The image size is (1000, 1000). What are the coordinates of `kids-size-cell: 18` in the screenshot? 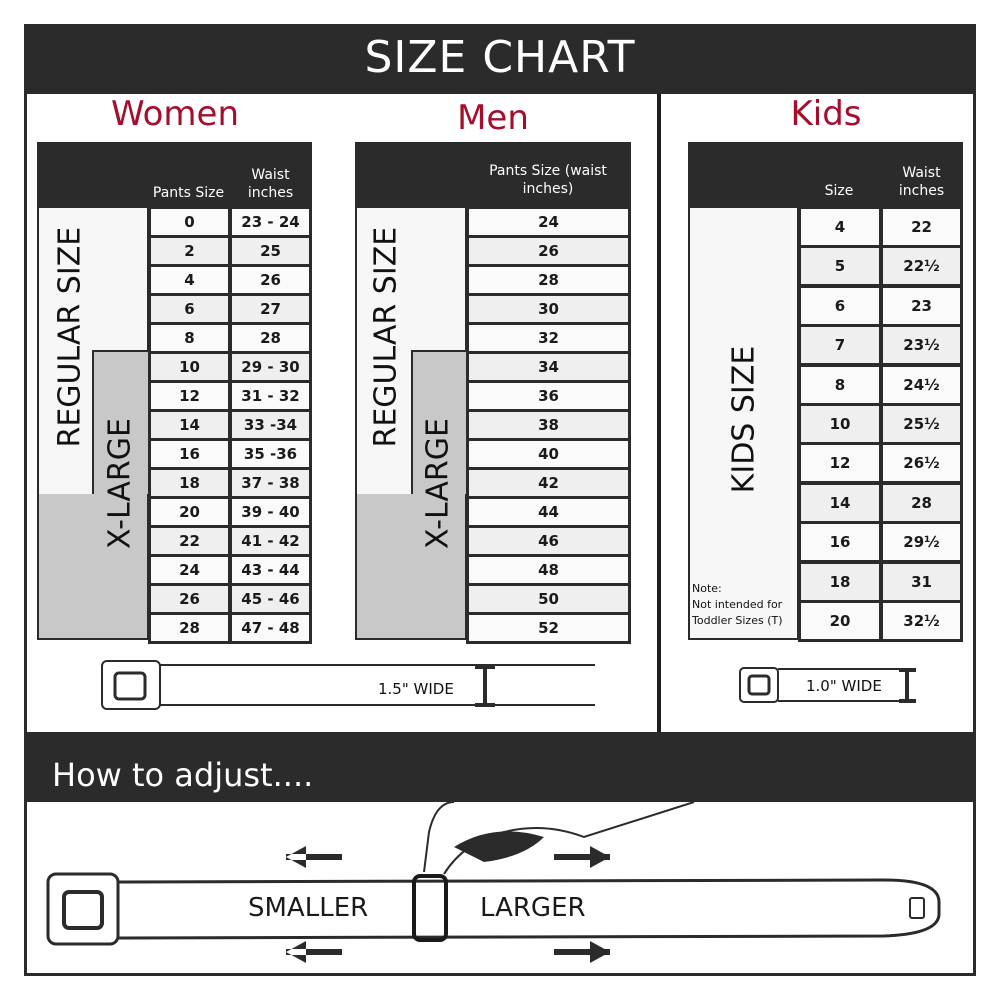 It's located at (840, 581).